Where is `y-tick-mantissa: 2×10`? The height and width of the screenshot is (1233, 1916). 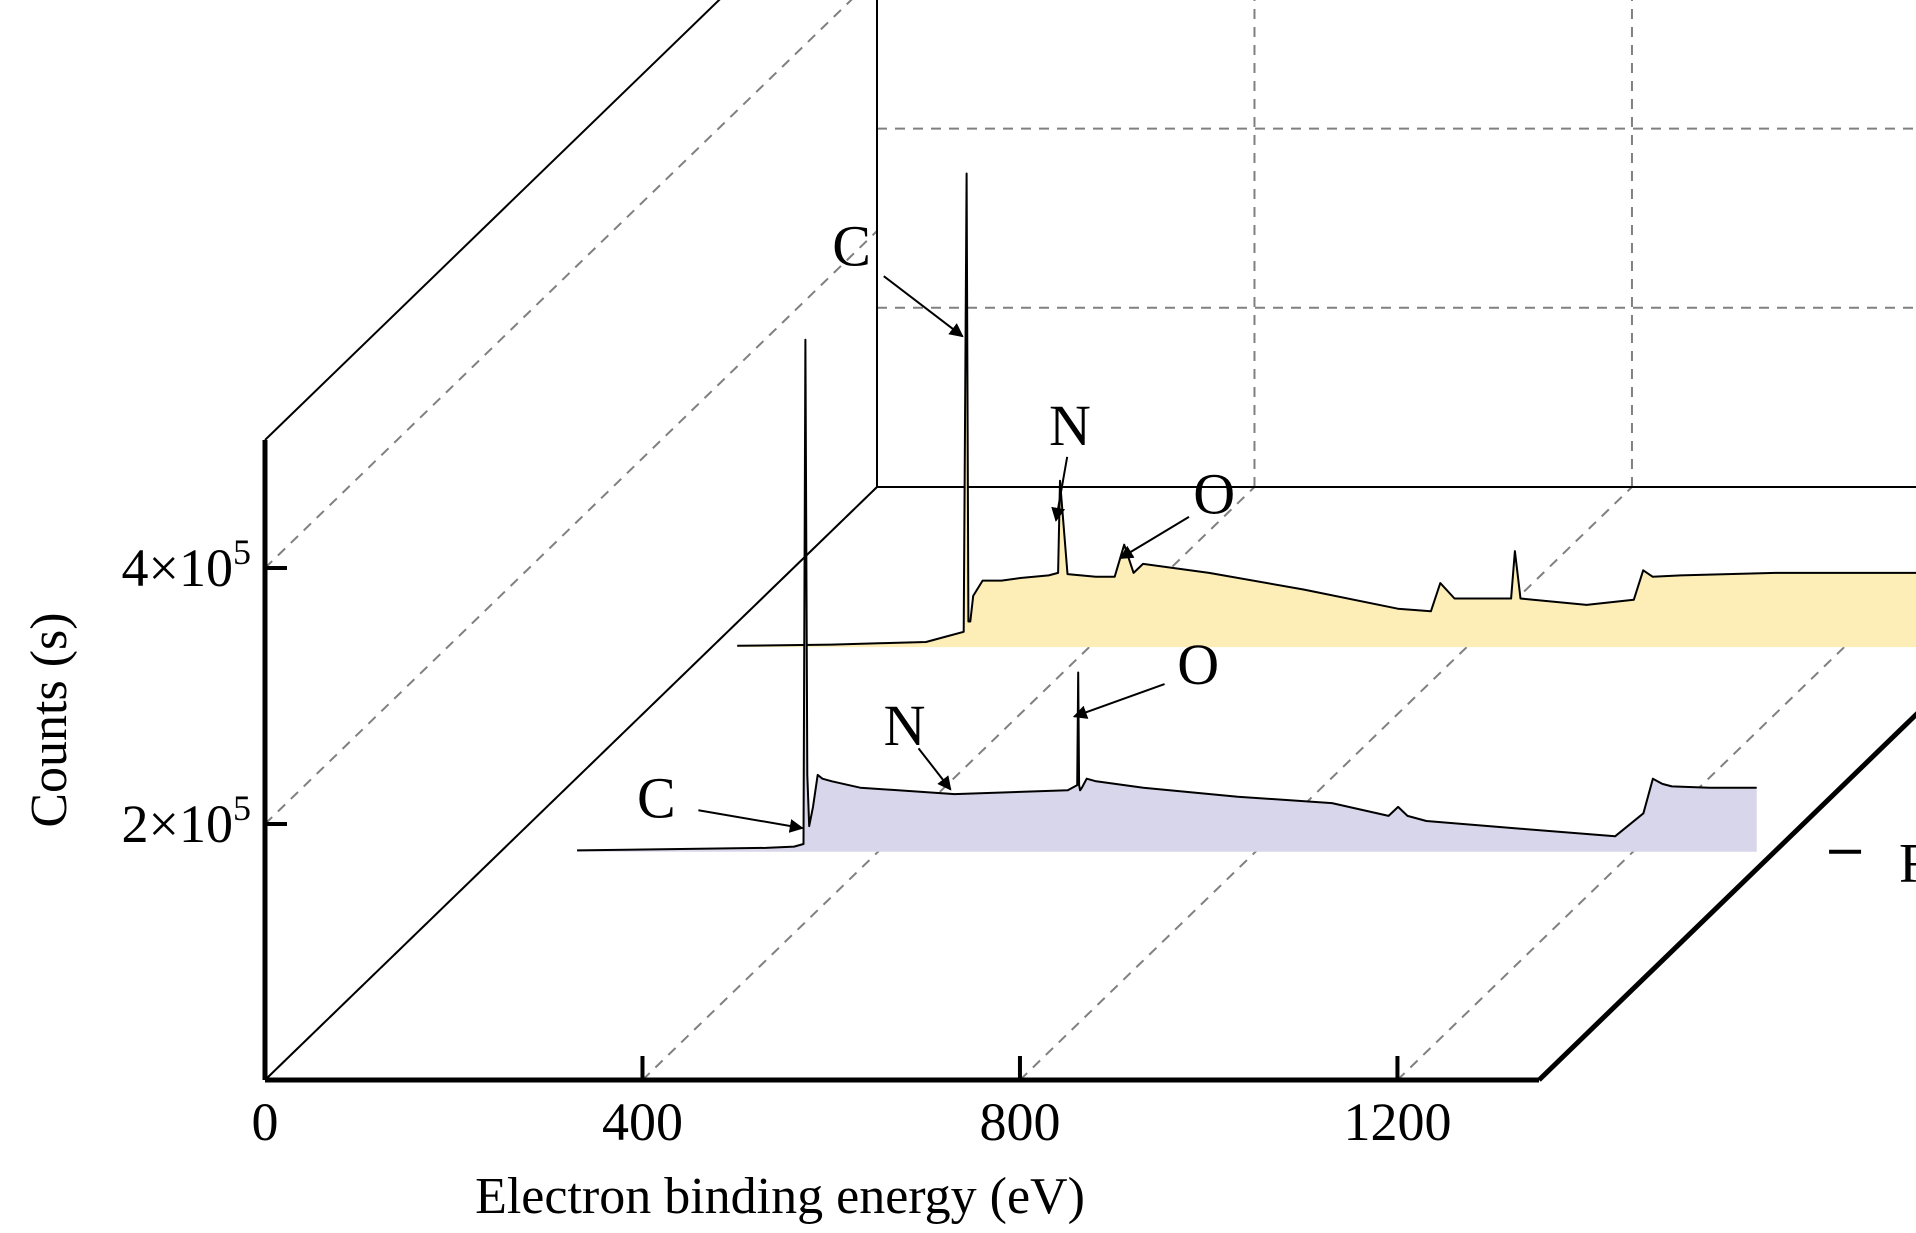
y-tick-mantissa: 2×10 is located at coordinates (177, 824).